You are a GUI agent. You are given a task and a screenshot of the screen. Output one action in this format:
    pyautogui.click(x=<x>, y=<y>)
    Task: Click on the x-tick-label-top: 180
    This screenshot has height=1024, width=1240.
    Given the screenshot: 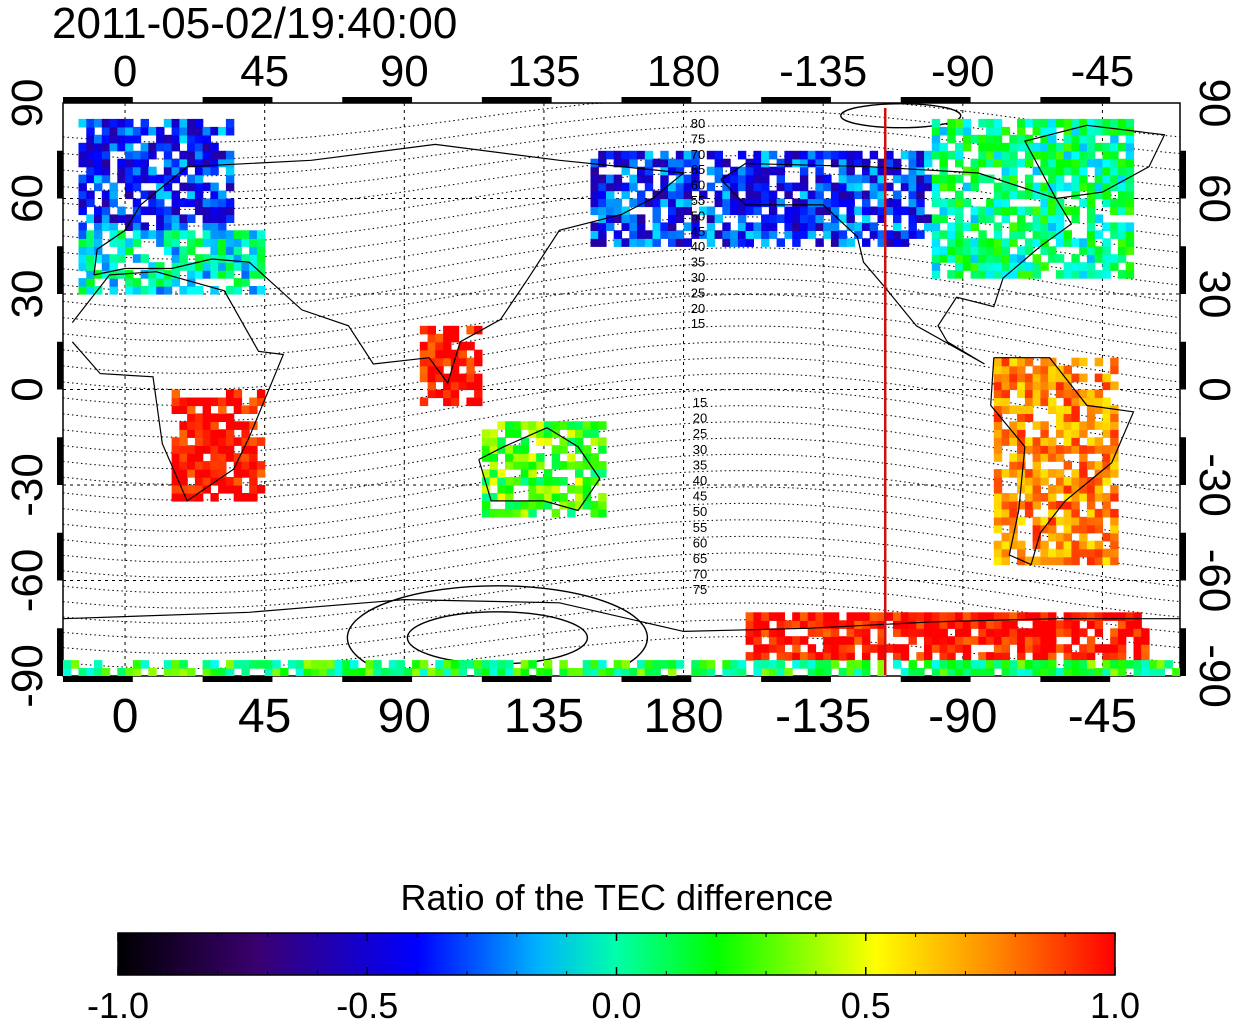 What is the action you would take?
    pyautogui.click(x=683, y=71)
    